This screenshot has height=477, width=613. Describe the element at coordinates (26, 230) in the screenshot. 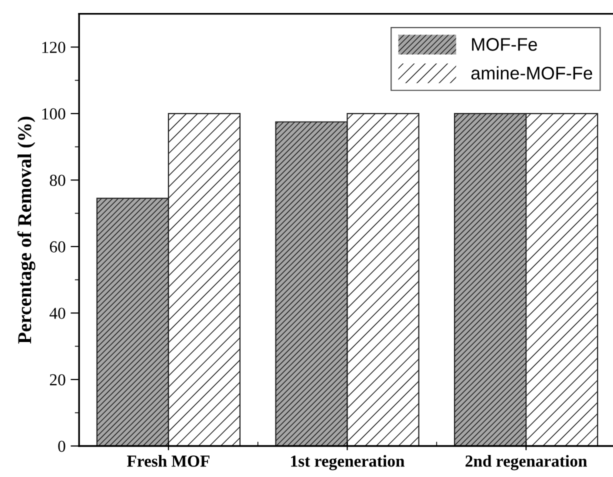

I see `y-axis-title: Percentage of Removal (%)` at that location.